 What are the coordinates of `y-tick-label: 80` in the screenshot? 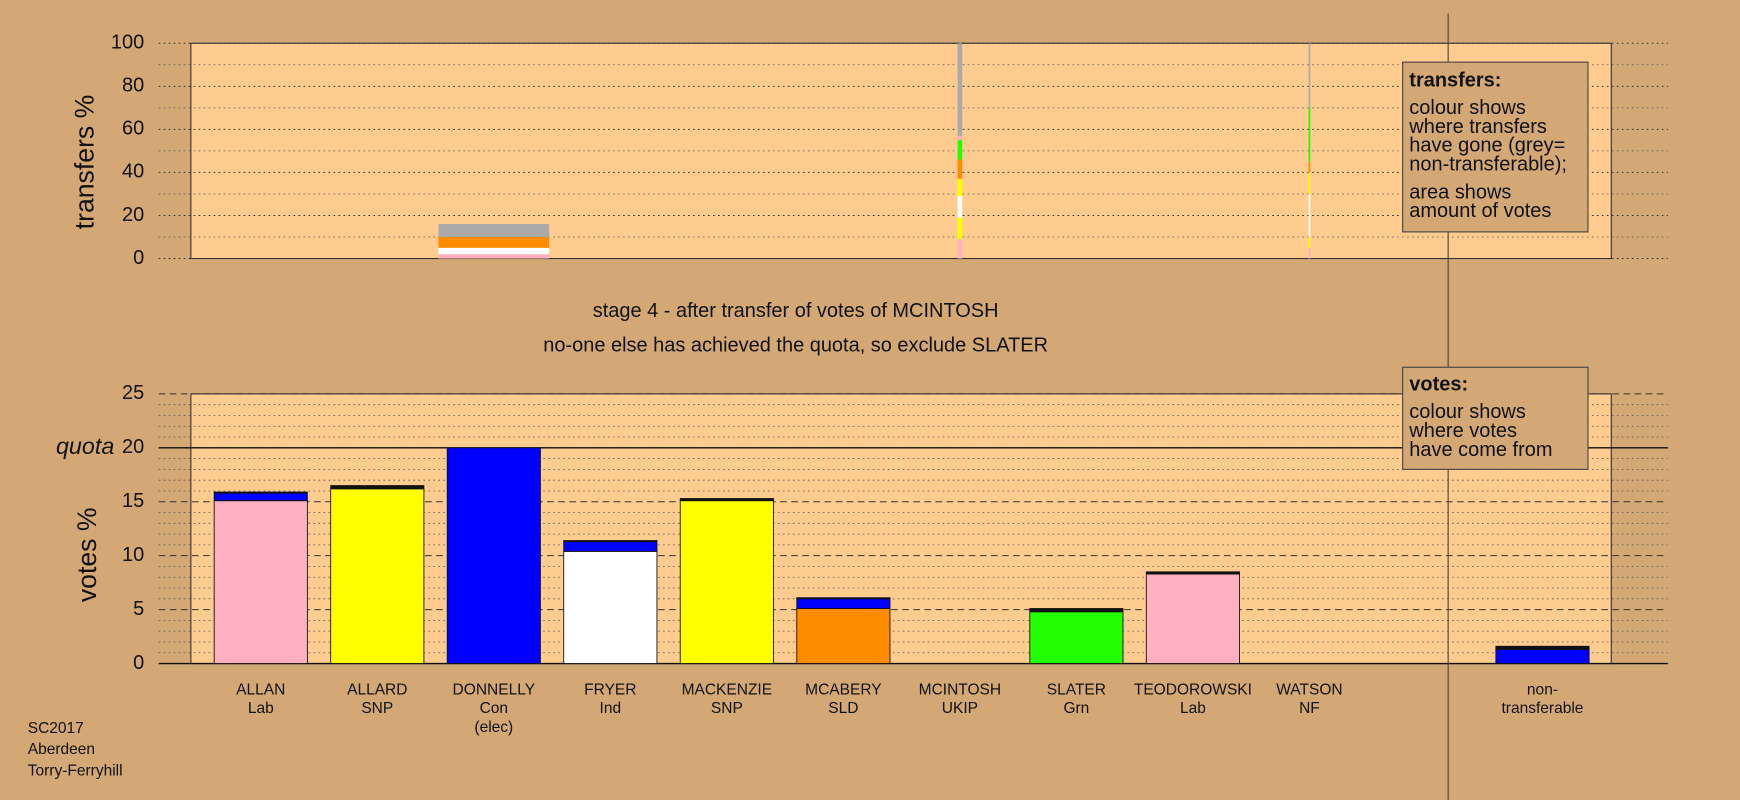 It's located at (133, 86).